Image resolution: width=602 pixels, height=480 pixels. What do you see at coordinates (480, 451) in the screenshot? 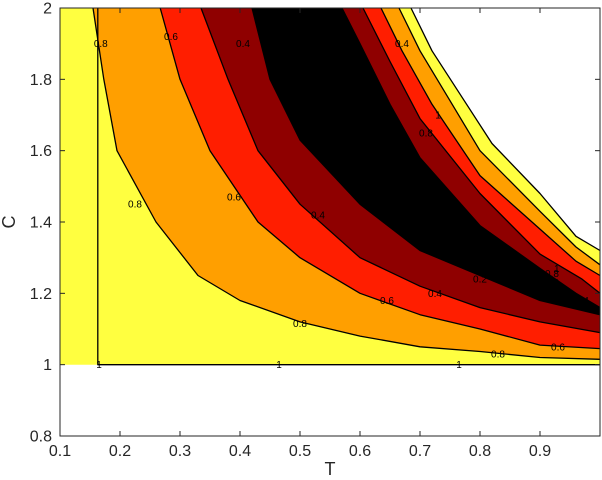
I see `x-tick-label: 0.8` at bounding box center [480, 451].